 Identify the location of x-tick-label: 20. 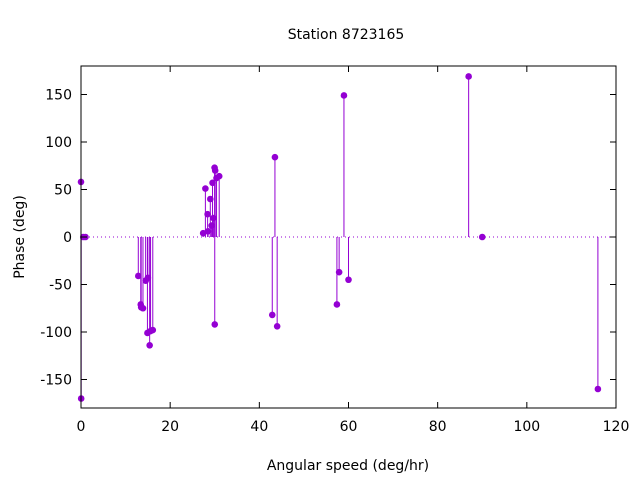
(170, 427).